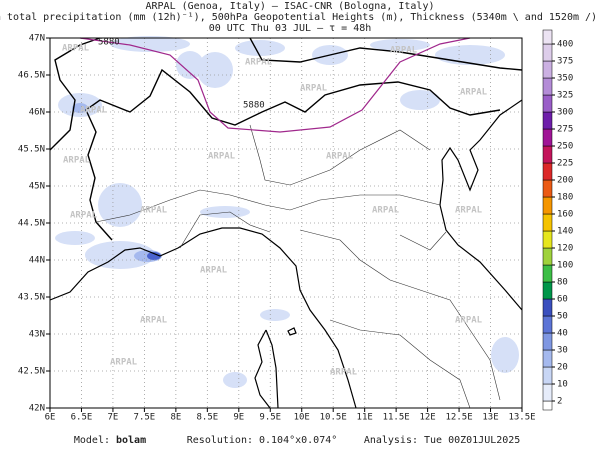  What do you see at coordinates (31, 76) in the screenshot?
I see `lat-tick-label: 46.5N` at bounding box center [31, 76].